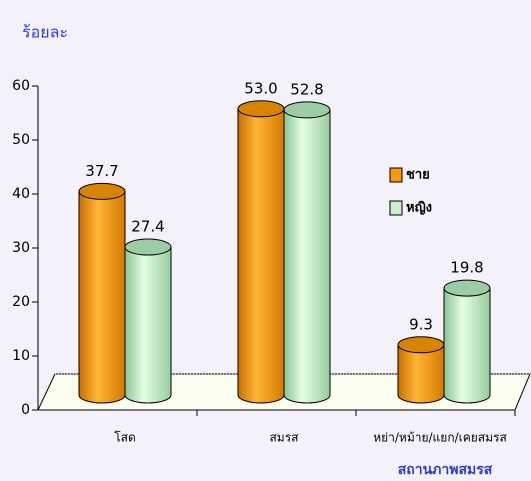  What do you see at coordinates (284, 438) in the screenshot?
I see `x-tick-label: สมรส` at bounding box center [284, 438].